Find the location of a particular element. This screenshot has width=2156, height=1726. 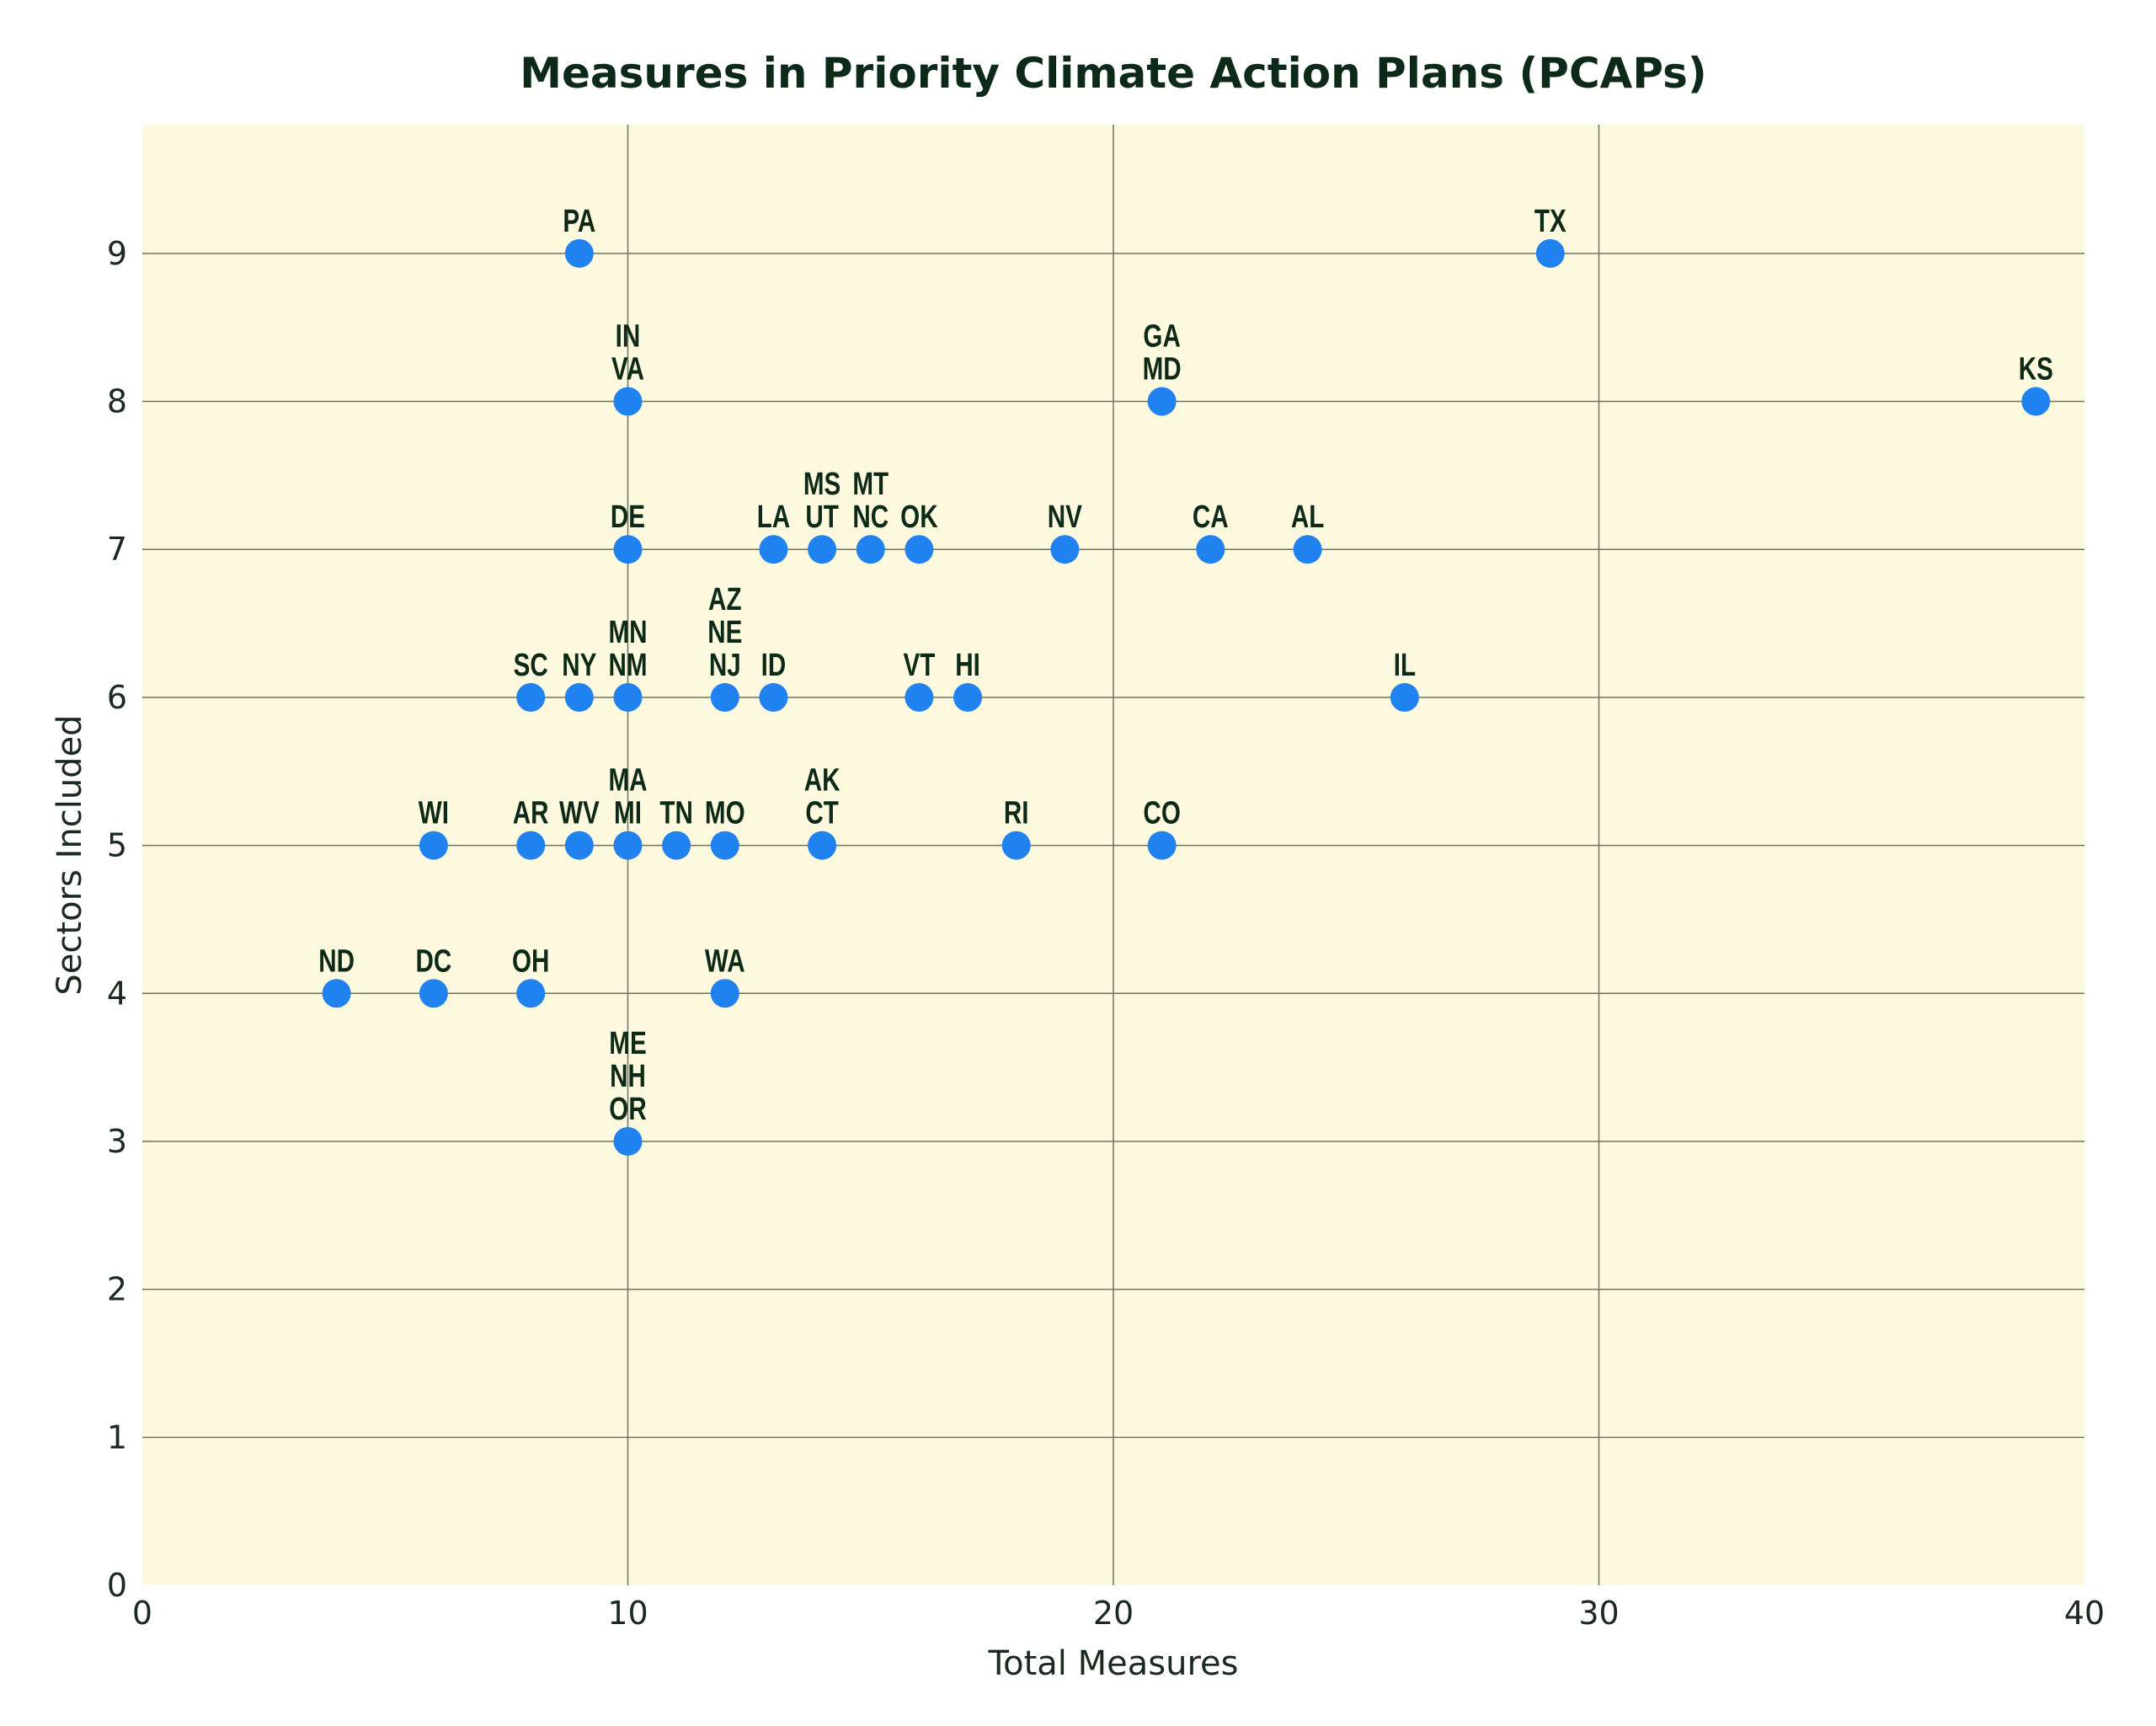

point-label: LA is located at coordinates (773, 517).